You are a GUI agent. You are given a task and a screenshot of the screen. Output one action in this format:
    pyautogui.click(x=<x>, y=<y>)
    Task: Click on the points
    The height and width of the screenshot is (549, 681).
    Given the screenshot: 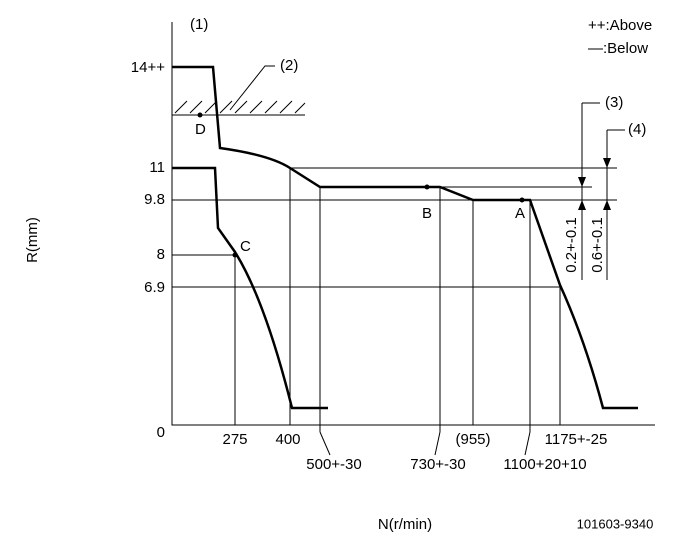 What is the action you would take?
    pyautogui.click(x=361, y=185)
    